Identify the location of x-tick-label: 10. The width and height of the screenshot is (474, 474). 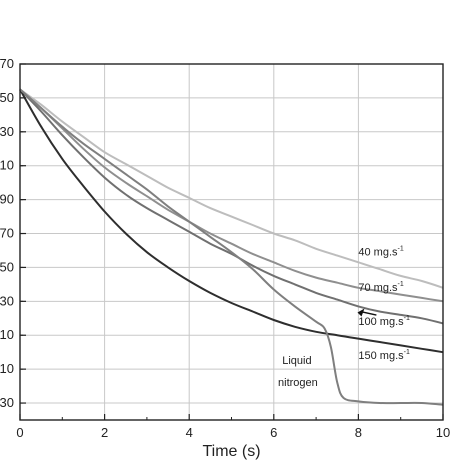
(443, 432).